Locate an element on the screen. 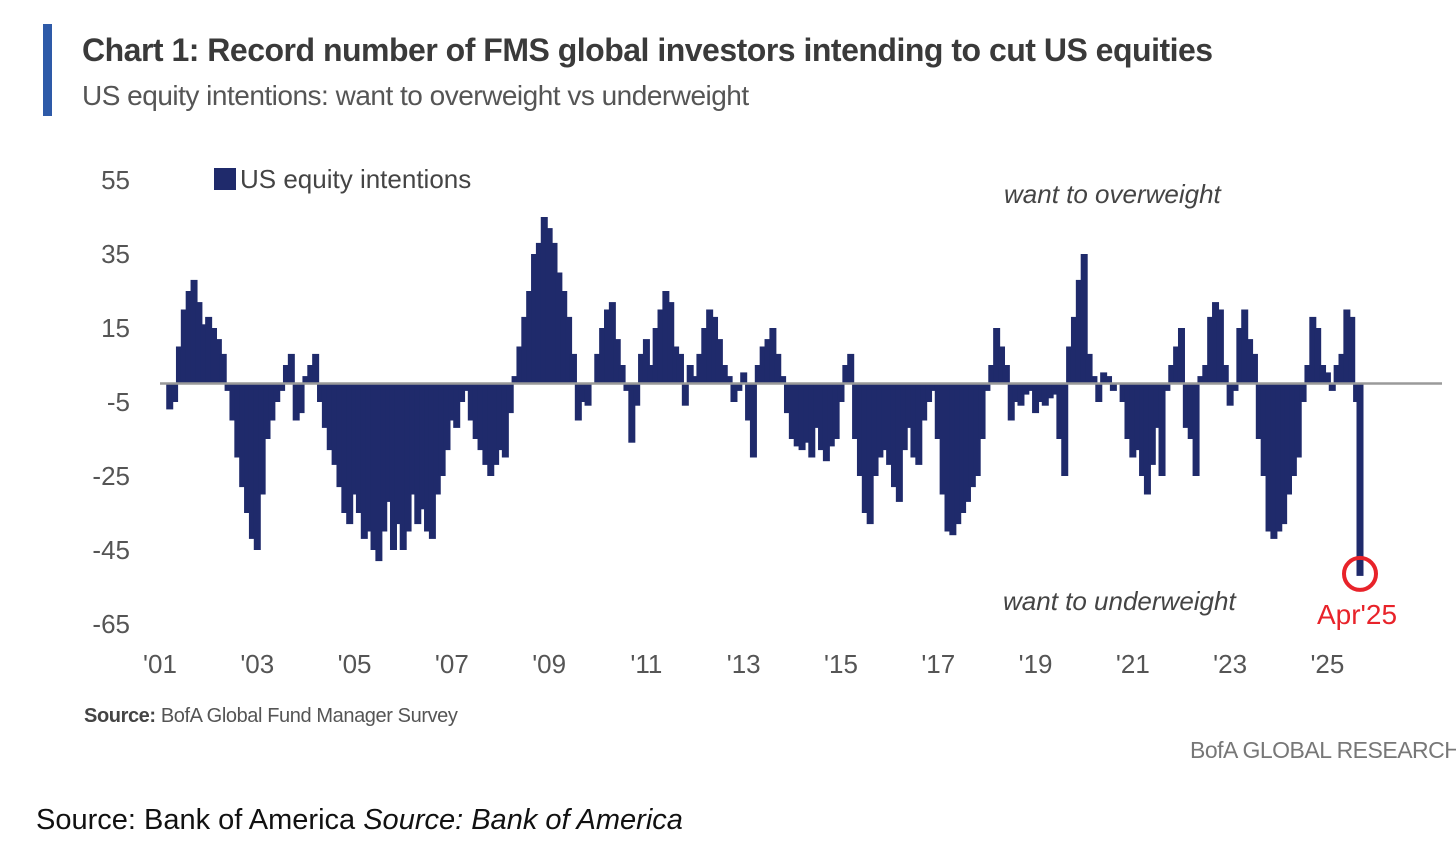 The image size is (1456, 847). x-tick-label: '01 is located at coordinates (160, 664).